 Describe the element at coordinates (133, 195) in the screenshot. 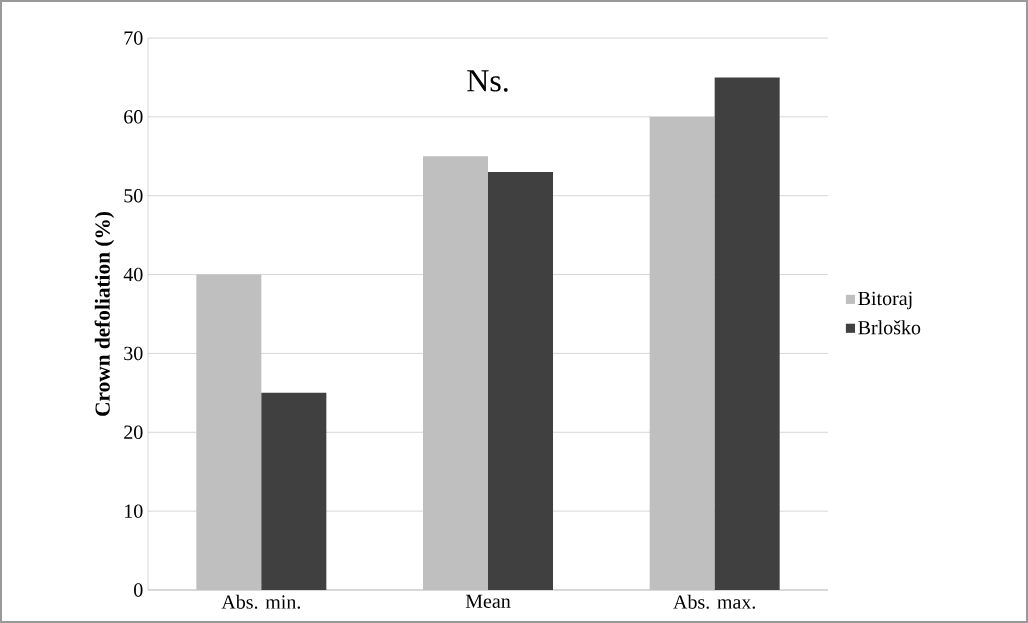

I see `y-tick-label: 50` at that location.